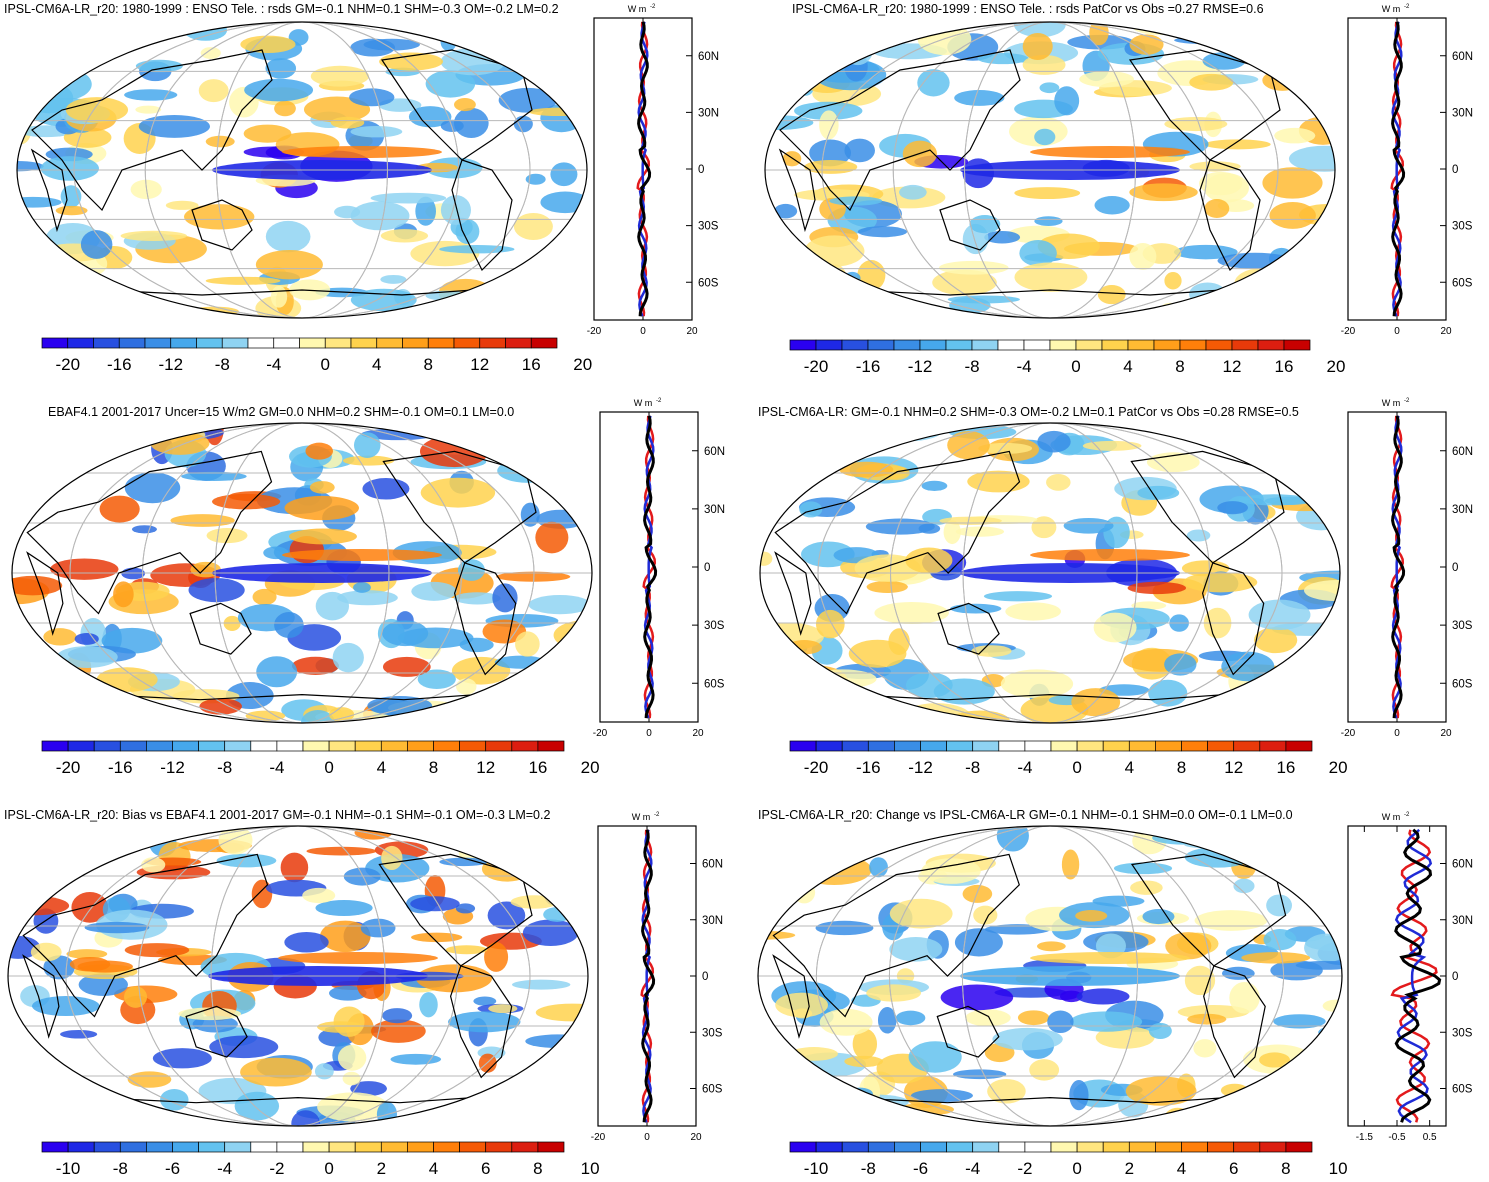 Image resolution: width=1489 pixels, height=1182 pixels. Describe the element at coordinates (1365, 1137) in the screenshot. I see `zonal-x-tick-label: -1.5` at that location.